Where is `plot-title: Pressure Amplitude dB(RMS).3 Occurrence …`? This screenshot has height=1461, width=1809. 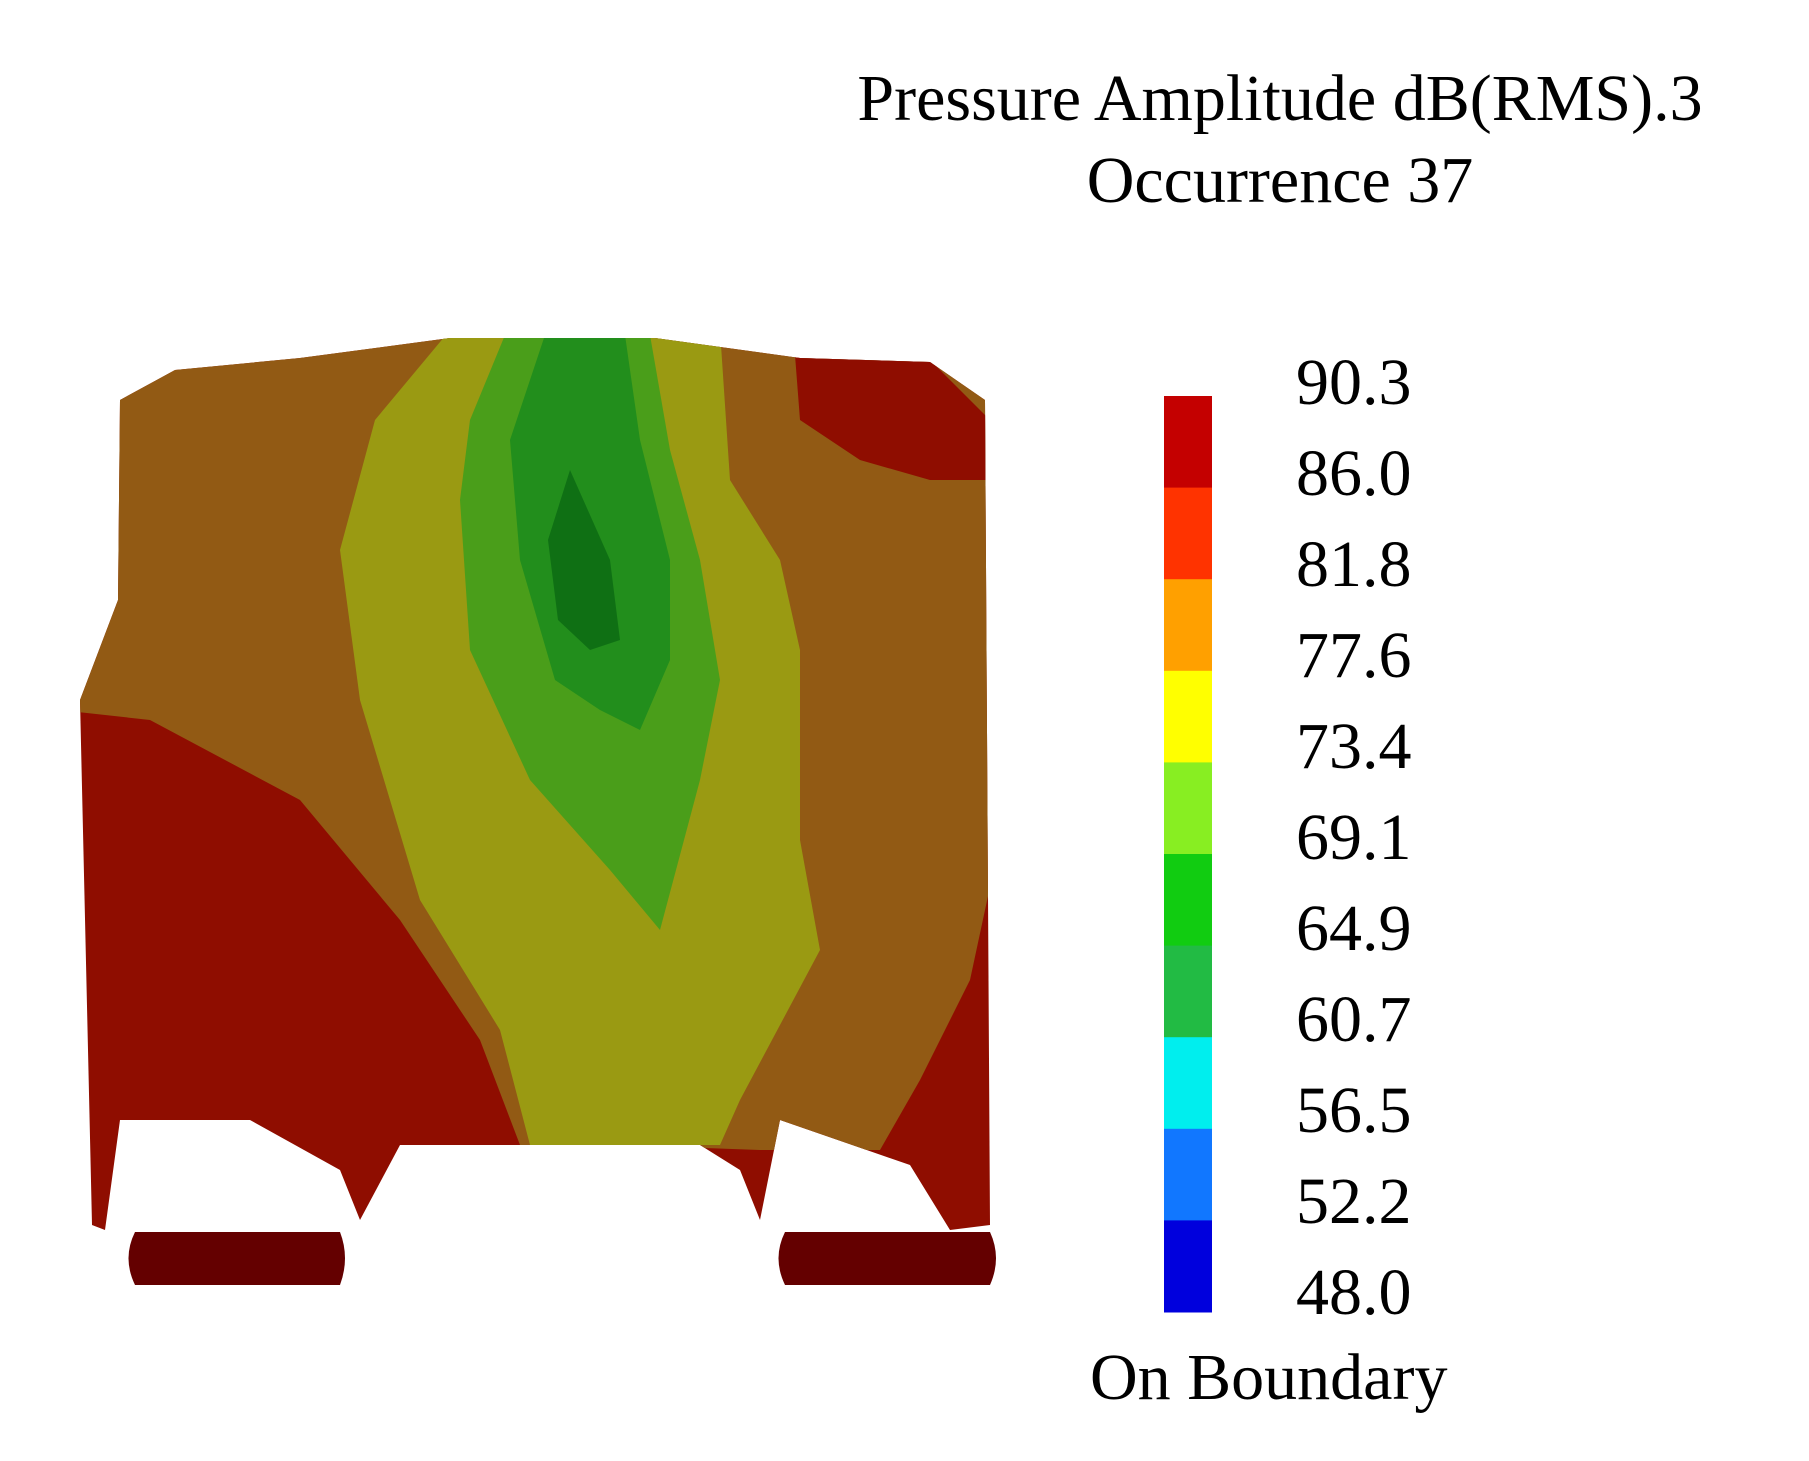
plot-title: Pressure Amplitude dB(RMS).3 Occurrence … is located at coordinates (1280, 140).